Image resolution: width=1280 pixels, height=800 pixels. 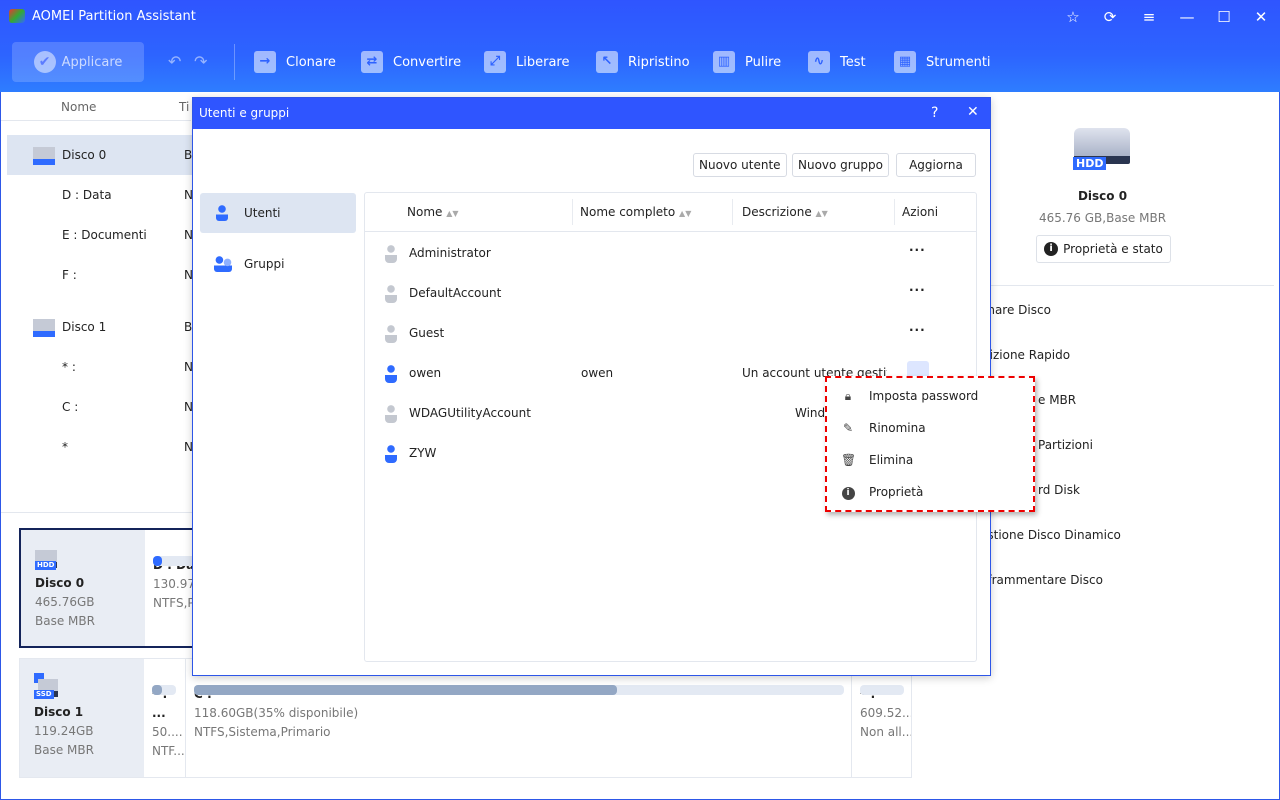 I want to click on windows-icon, so click(x=39, y=678).